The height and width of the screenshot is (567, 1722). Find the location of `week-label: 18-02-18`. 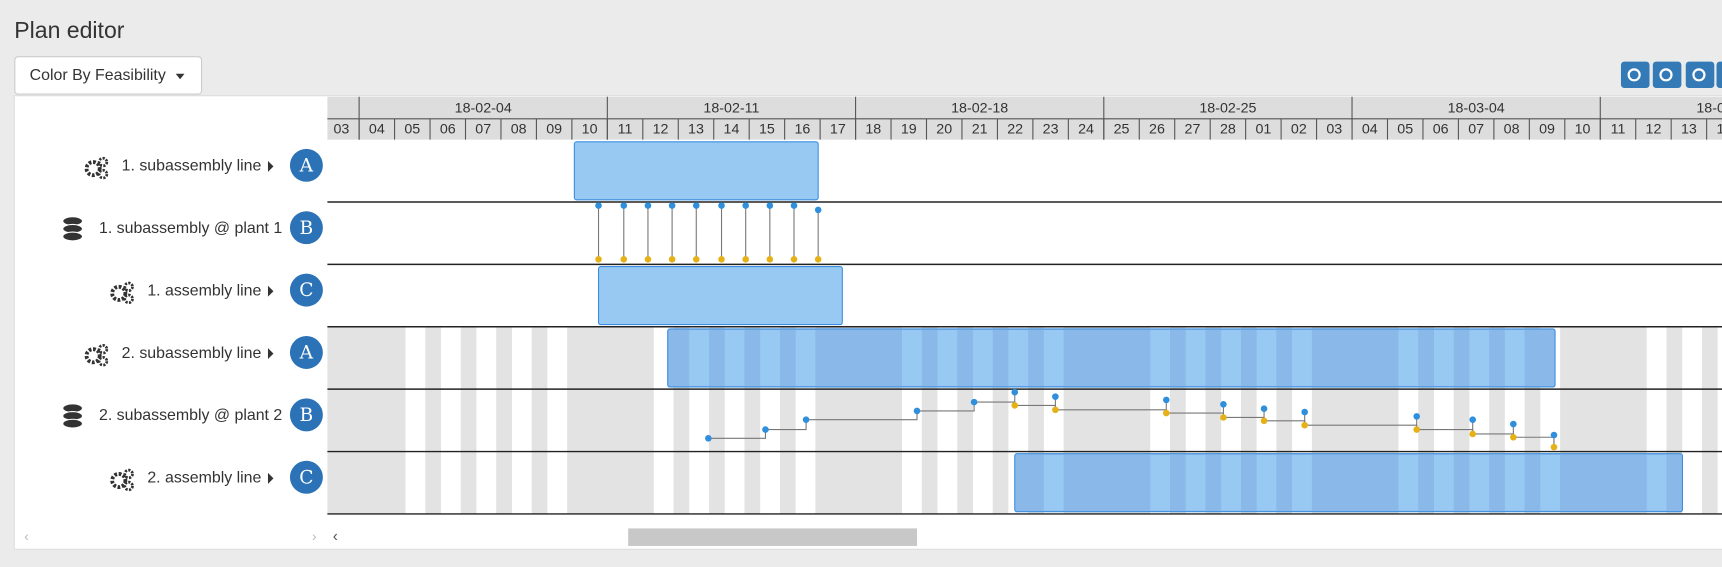

week-label: 18-02-18 is located at coordinates (979, 109).